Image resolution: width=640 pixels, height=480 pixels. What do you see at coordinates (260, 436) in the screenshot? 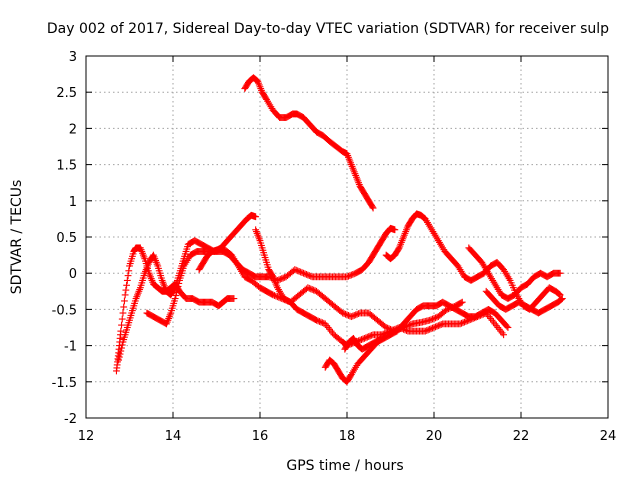
I see `x-tick-label: 16` at bounding box center [260, 436].